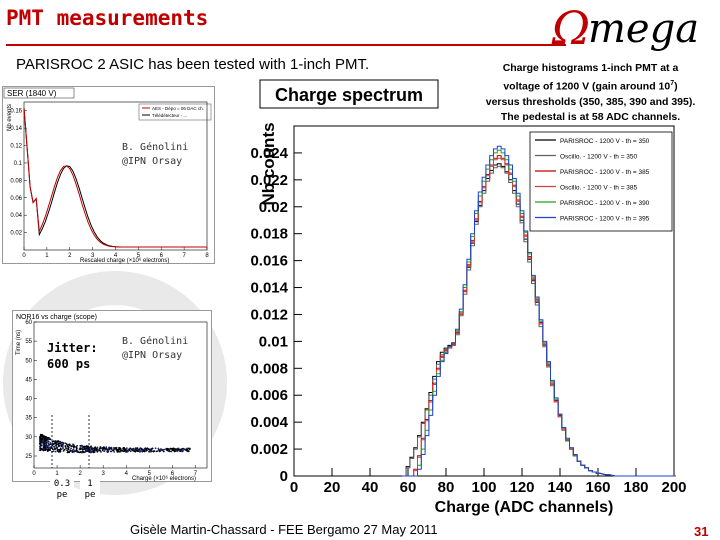  I want to click on y-tick-label: 0.012, so click(269, 314).